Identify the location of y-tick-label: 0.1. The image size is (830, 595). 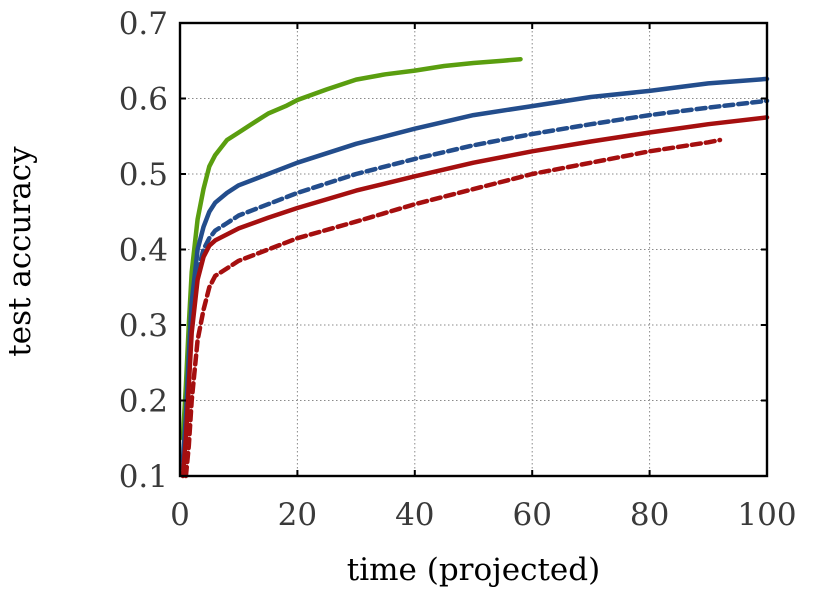
(143, 477).